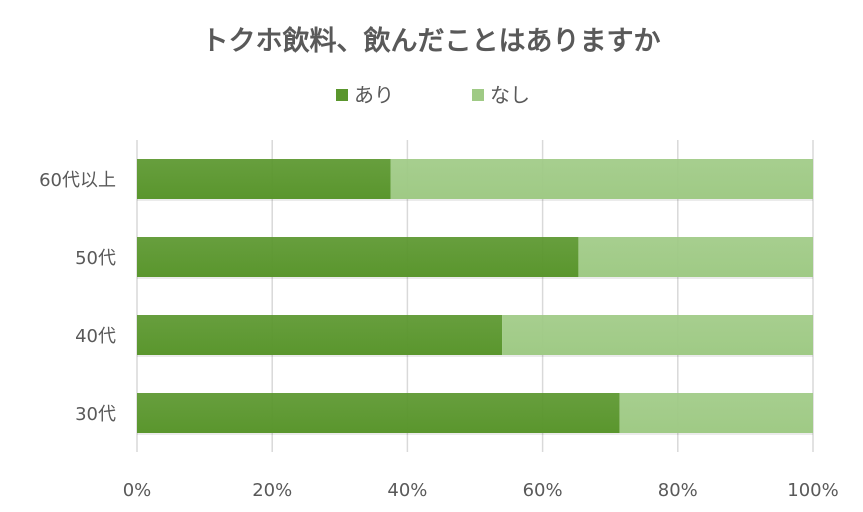  I want to click on category-label: 50代, so click(95, 258).